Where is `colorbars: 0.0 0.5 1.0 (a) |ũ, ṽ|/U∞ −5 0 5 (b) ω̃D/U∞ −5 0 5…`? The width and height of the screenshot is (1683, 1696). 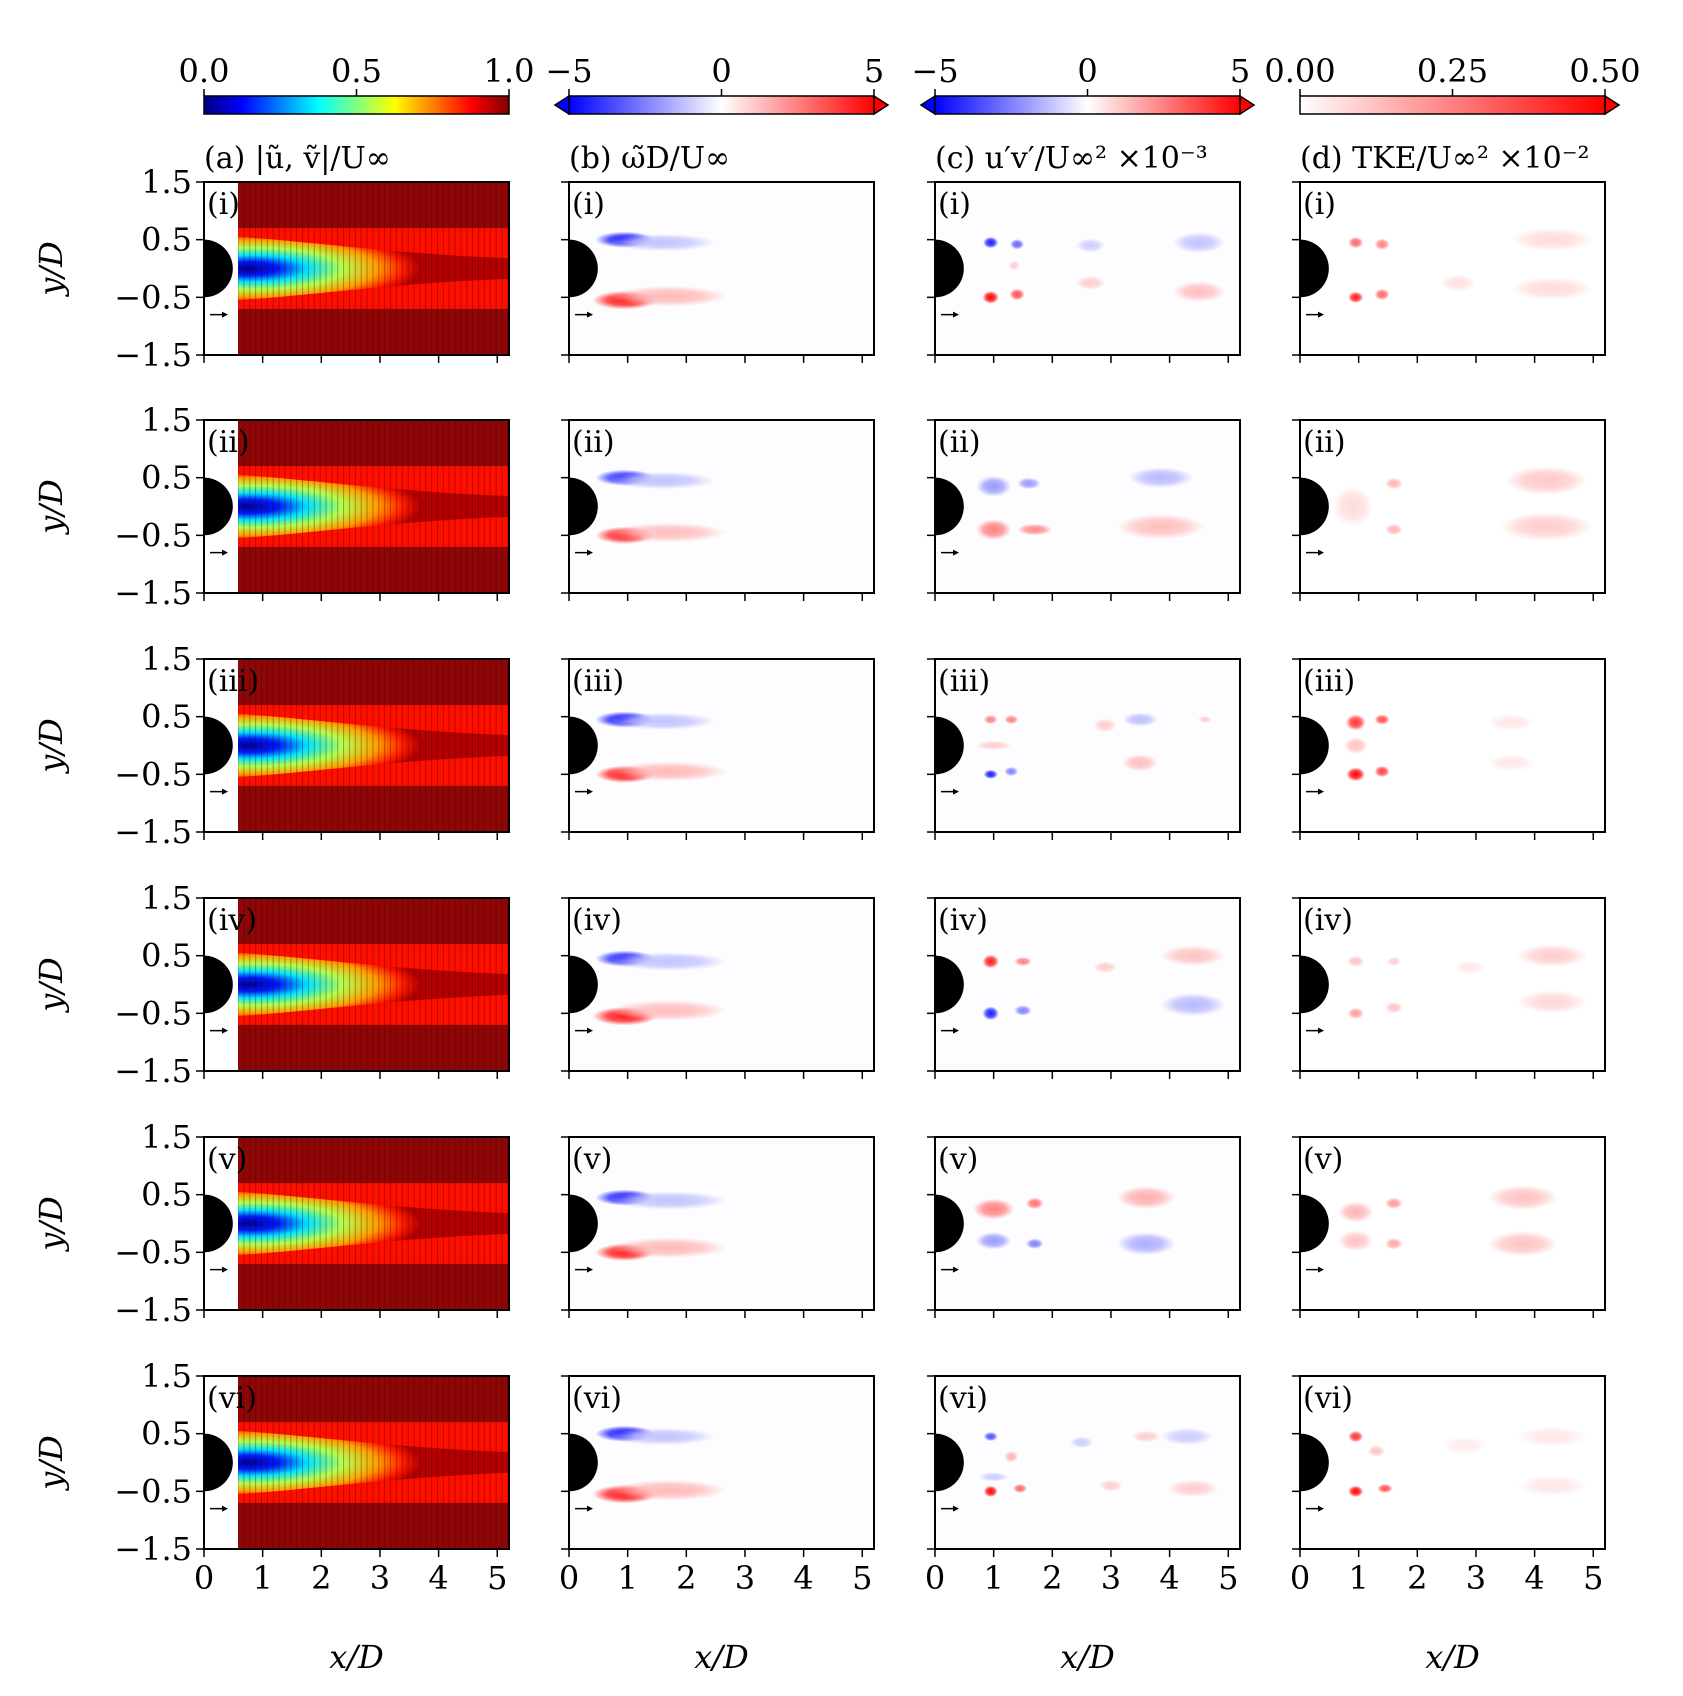
colorbars: 0.0 0.5 1.0 (a) |ũ, ṽ|/U∞ −5 0 5 (b) ω̃D/U∞ −5 0 5… is located at coordinates (910, 114).